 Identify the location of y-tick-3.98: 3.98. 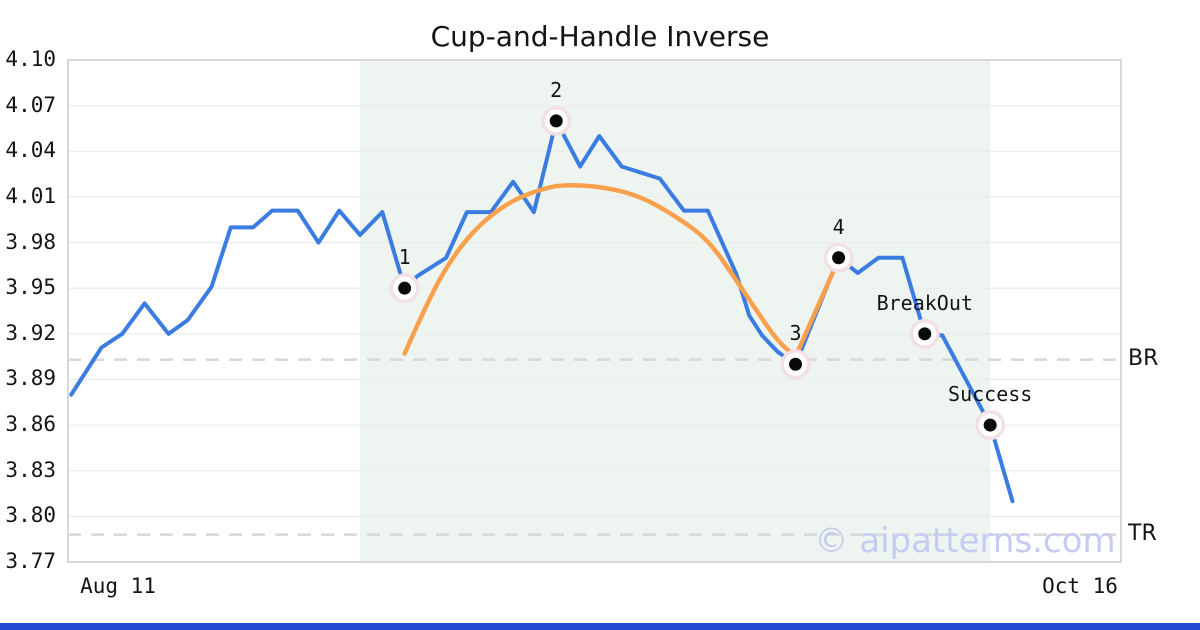
(30, 241).